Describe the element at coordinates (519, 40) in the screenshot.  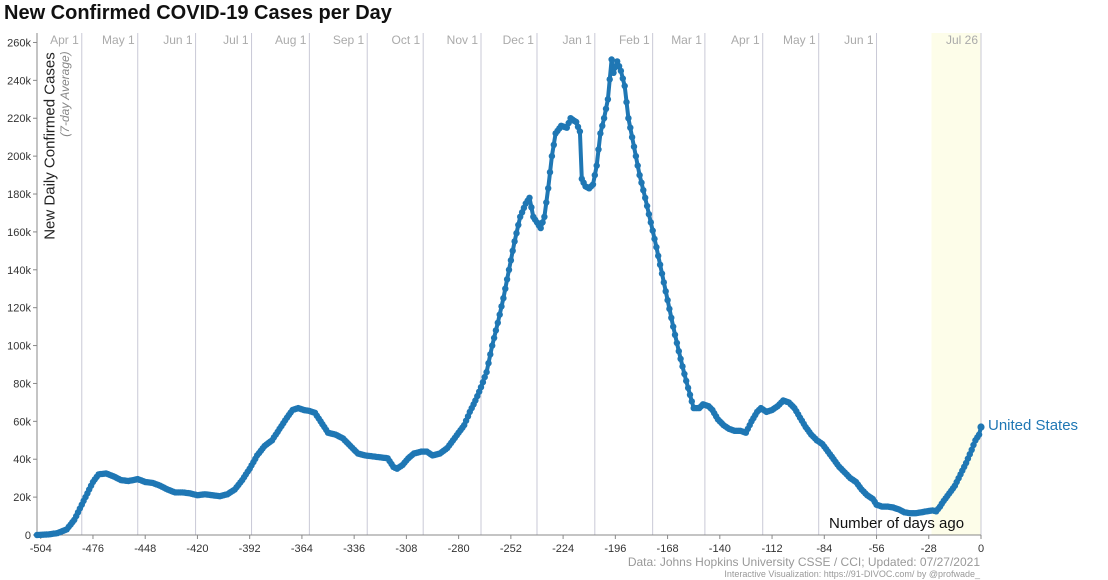
I see `month-label: Dec 1` at that location.